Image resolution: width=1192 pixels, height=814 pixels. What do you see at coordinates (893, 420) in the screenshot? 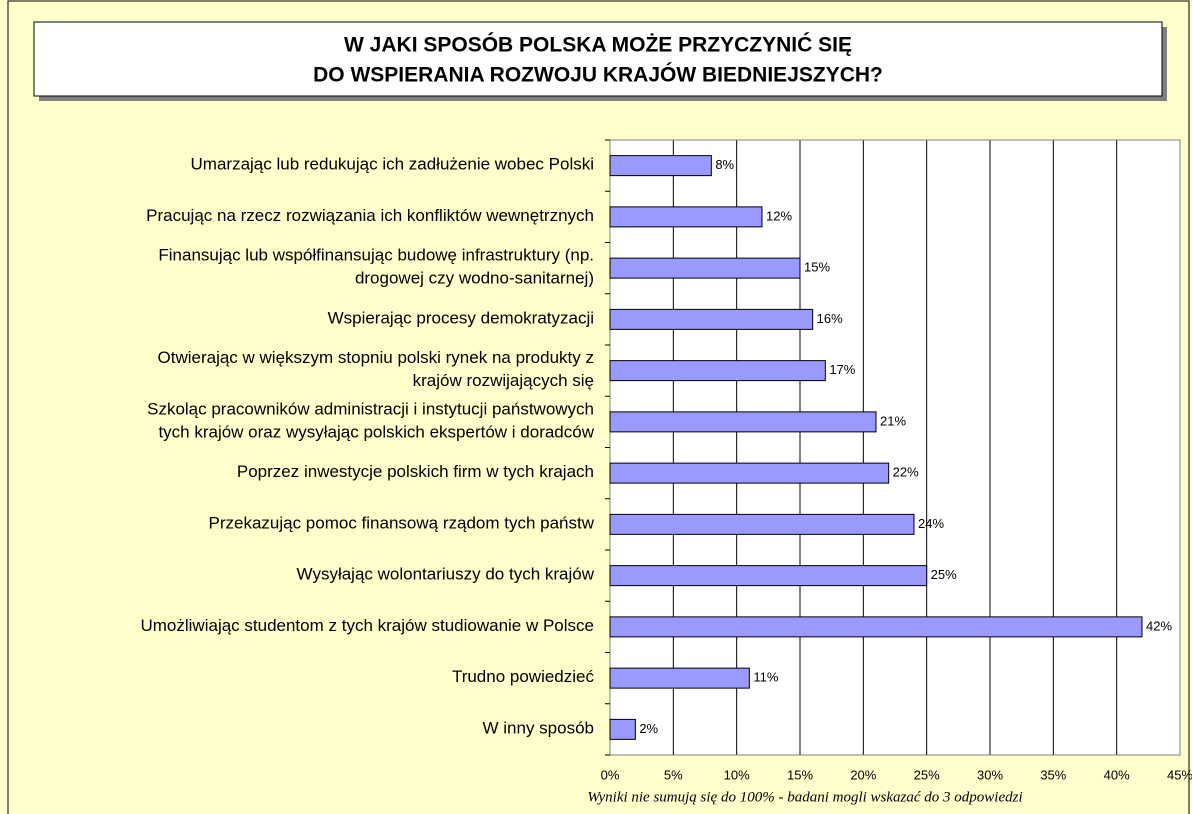
I see `data-label: 21%` at bounding box center [893, 420].